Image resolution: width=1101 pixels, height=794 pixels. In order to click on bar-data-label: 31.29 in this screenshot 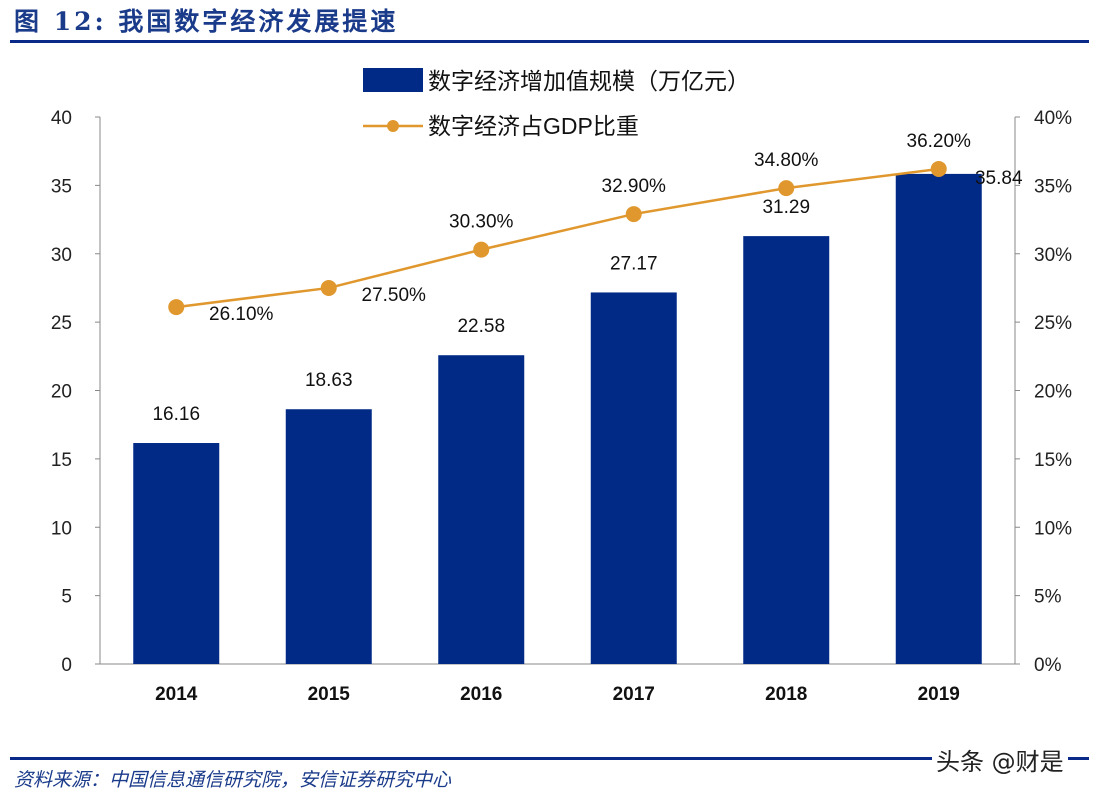, I will do `click(786, 207)`.